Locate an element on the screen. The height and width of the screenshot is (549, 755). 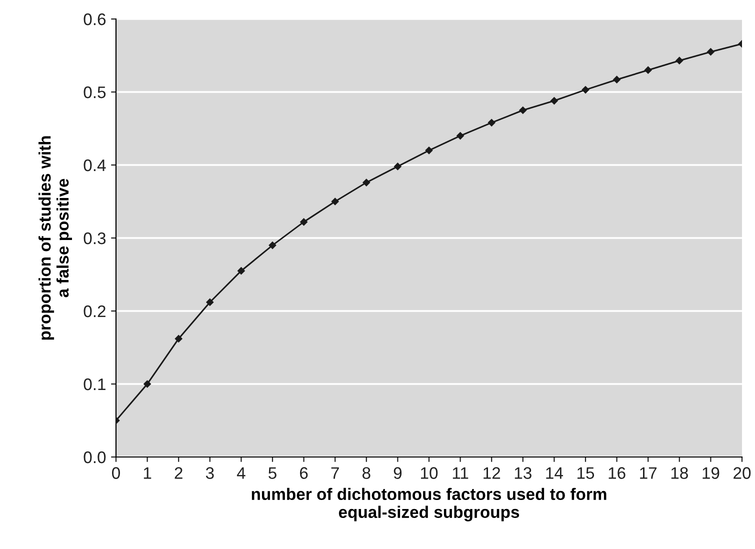
x-tick-label: 18 is located at coordinates (679, 473).